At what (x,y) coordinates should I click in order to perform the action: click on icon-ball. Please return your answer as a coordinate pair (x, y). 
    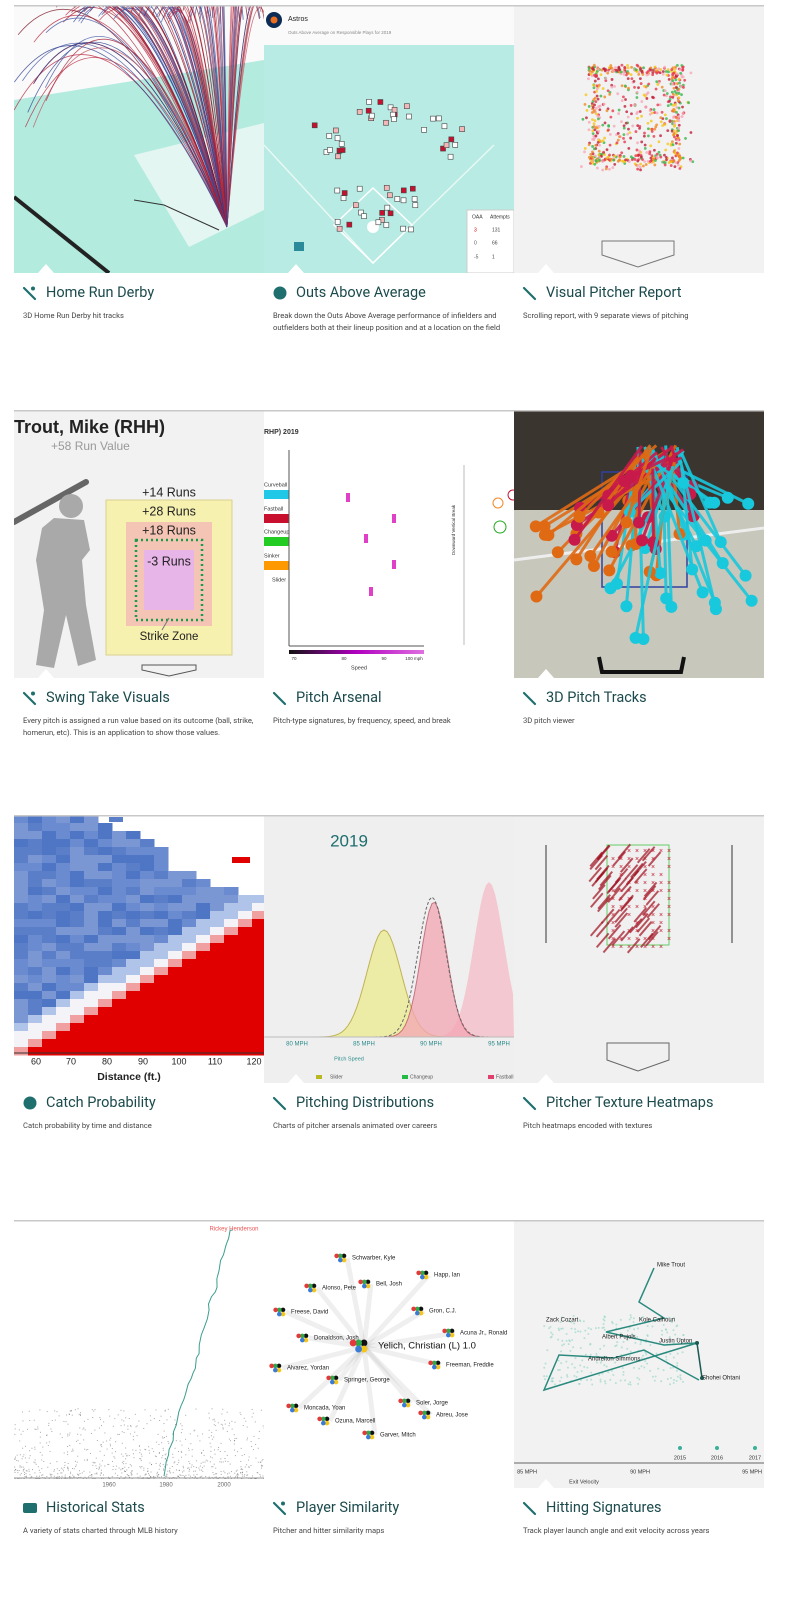
    Looking at the image, I should click on (30, 1102).